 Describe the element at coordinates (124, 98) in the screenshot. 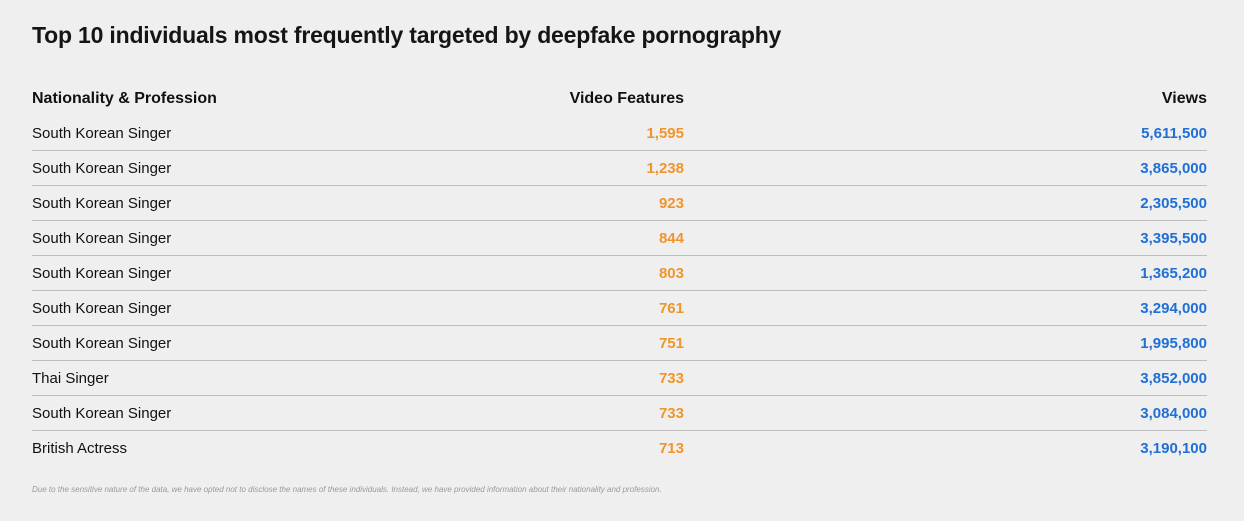

I see `column-header-nationality: Nationality & Profession` at that location.